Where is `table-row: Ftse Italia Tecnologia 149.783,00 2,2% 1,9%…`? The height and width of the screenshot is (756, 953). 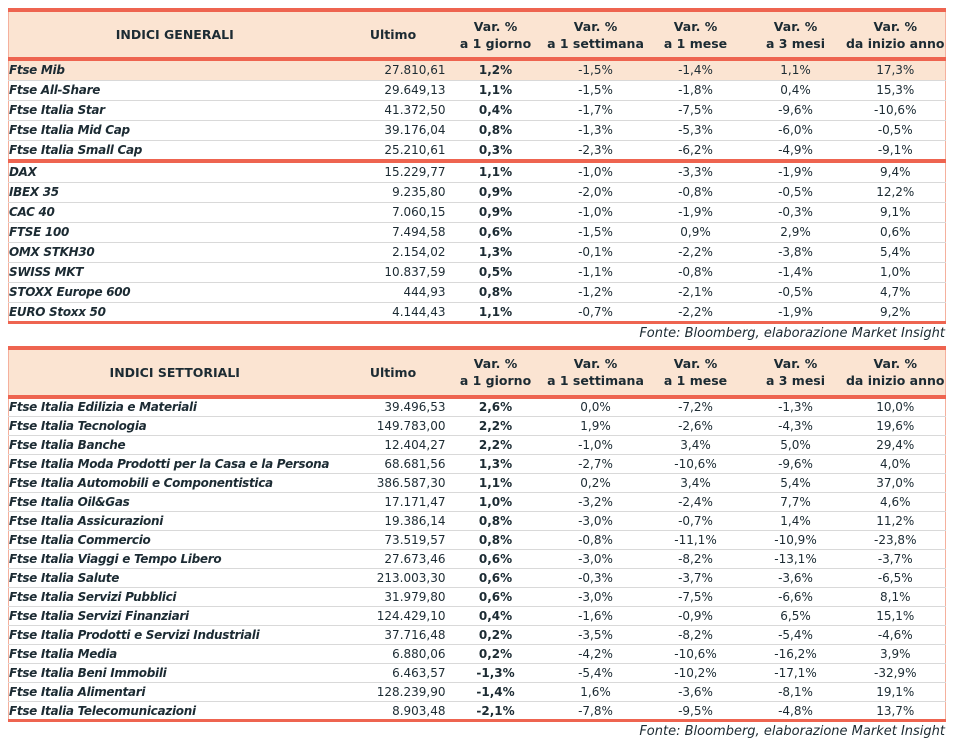 table-row: Ftse Italia Tecnologia 149.783,00 2,2% 1,9%… is located at coordinates (477, 426).